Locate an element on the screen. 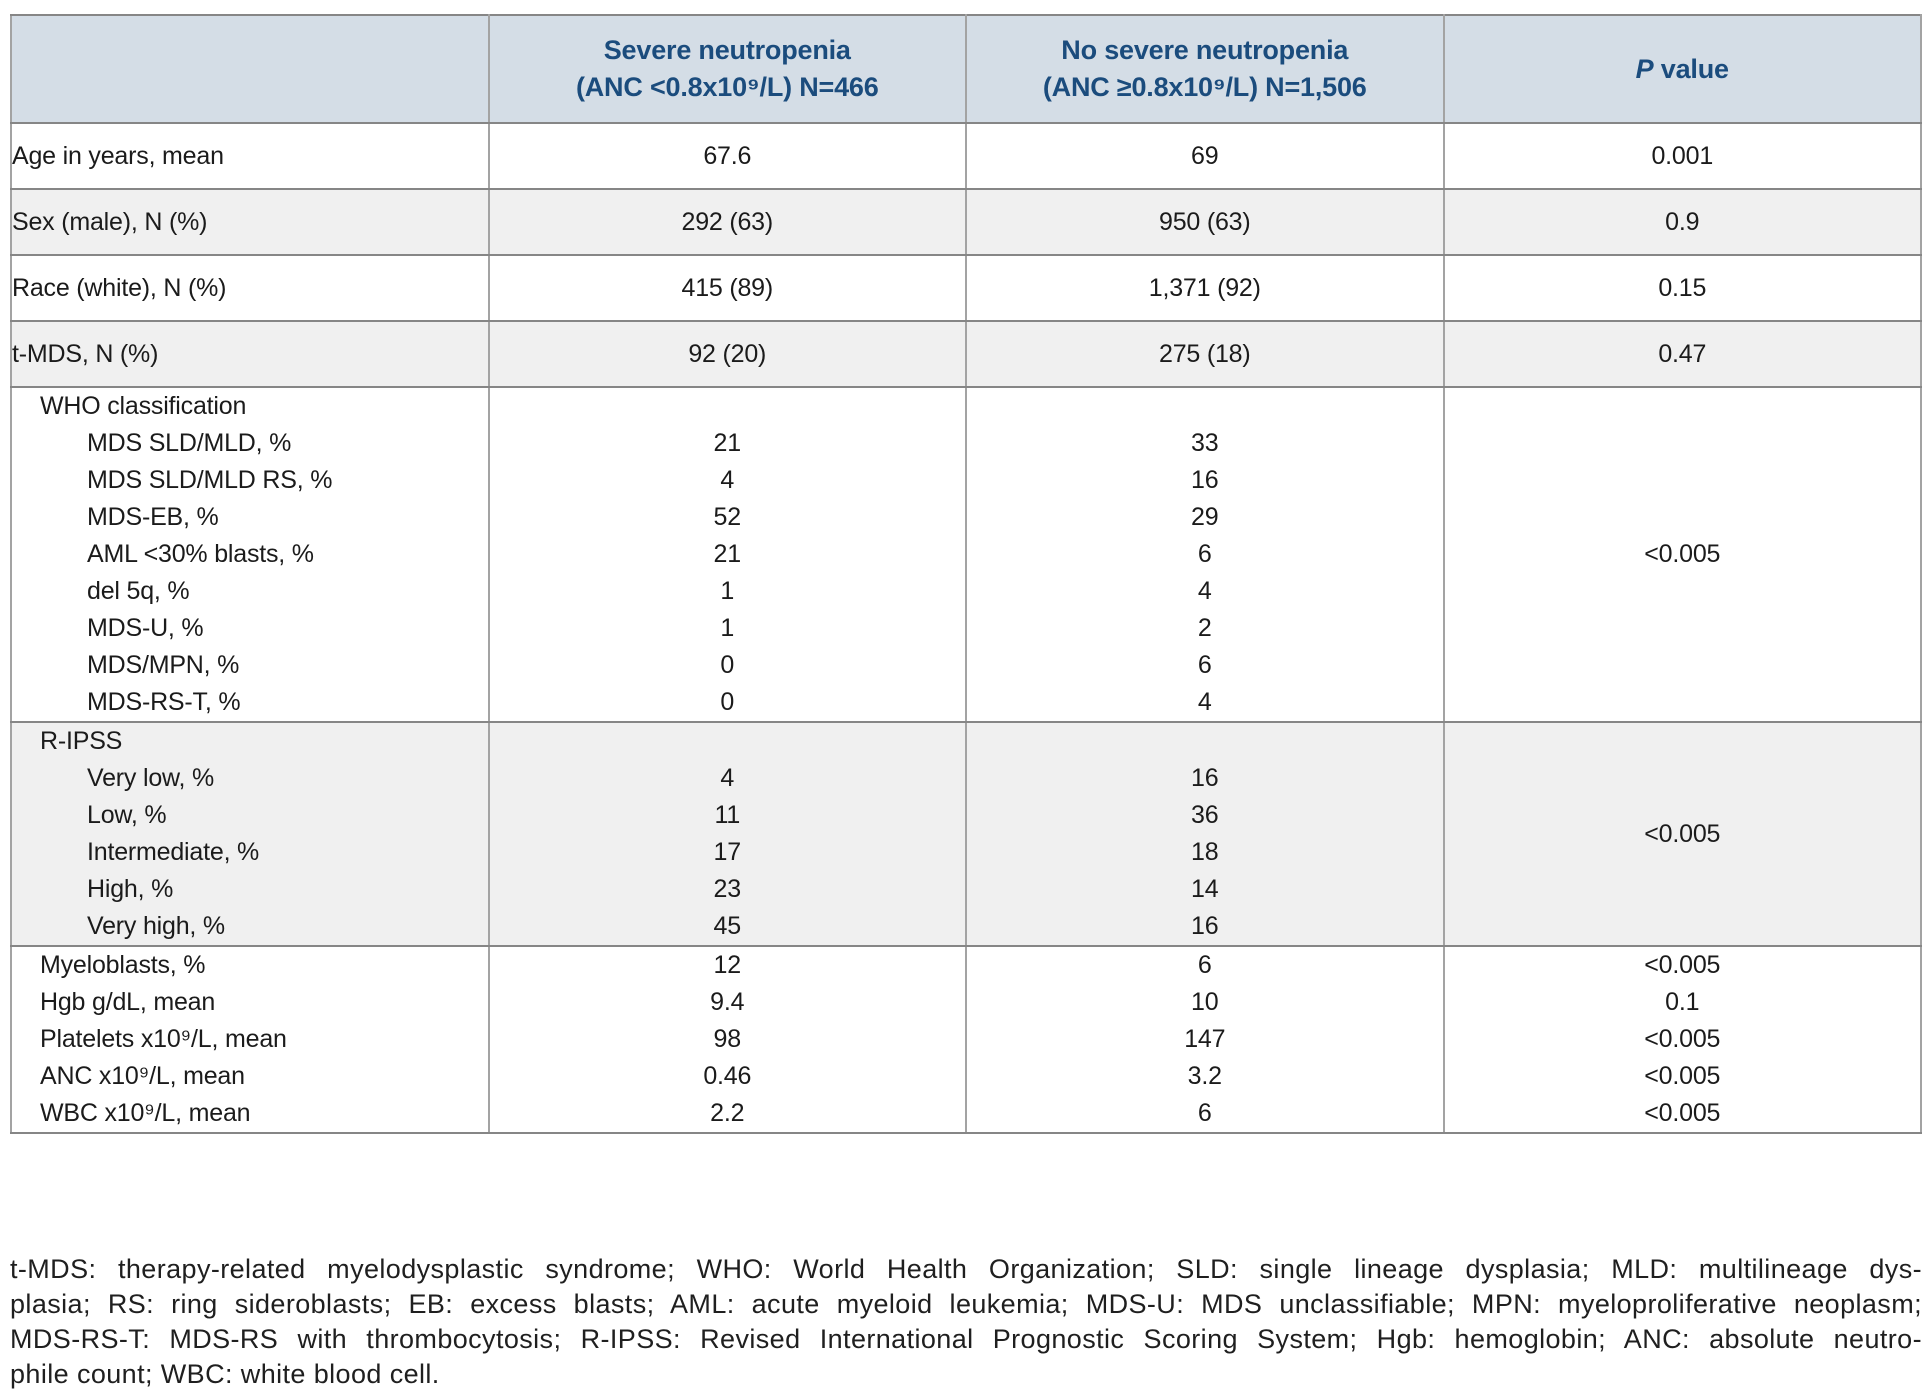 Image resolution: width=1932 pixels, height=1398 pixels. table-row-tmds: t-MDS, N (%) 92 (20) 275 (18) 0.47 is located at coordinates (966, 354).